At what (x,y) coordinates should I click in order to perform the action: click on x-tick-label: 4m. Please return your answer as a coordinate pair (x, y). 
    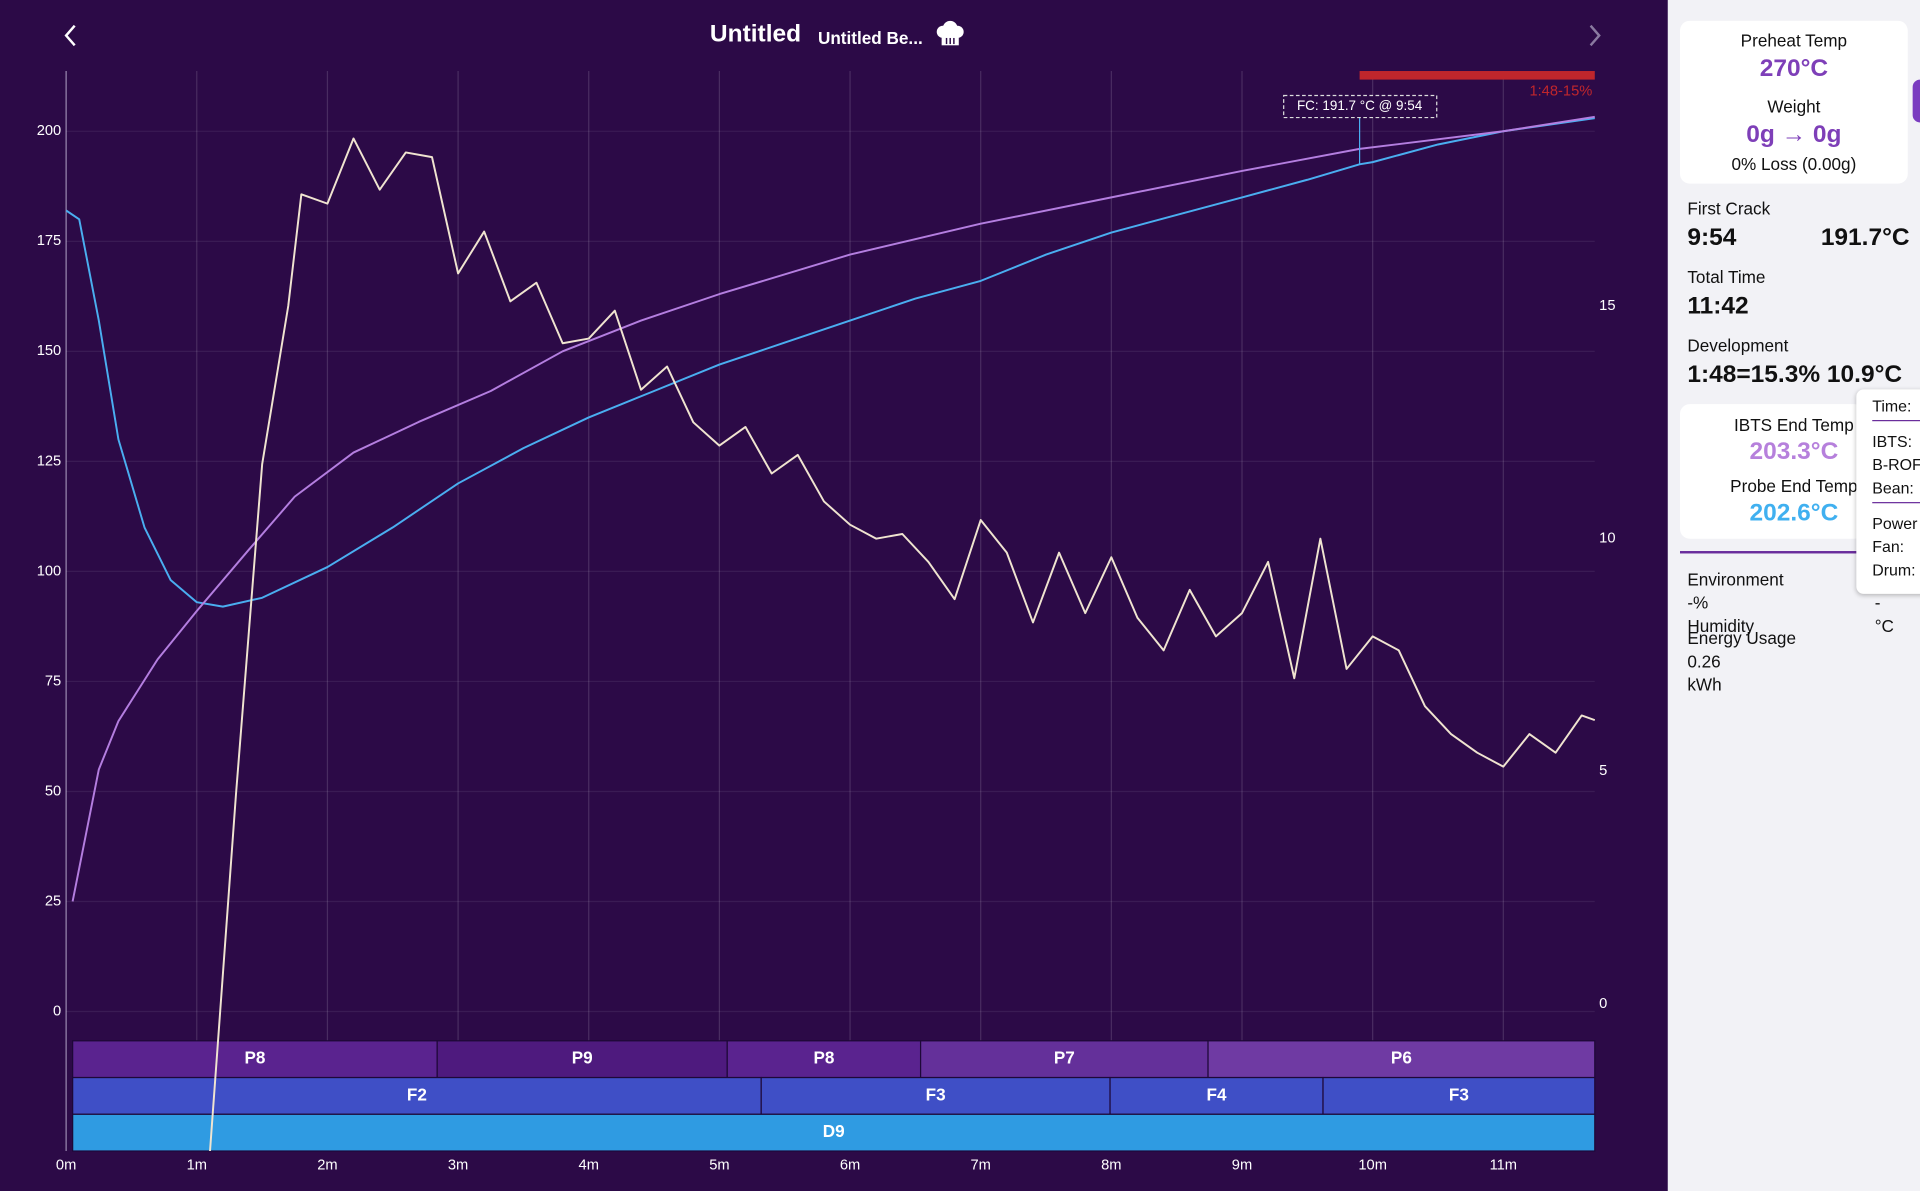
    Looking at the image, I should click on (589, 1166).